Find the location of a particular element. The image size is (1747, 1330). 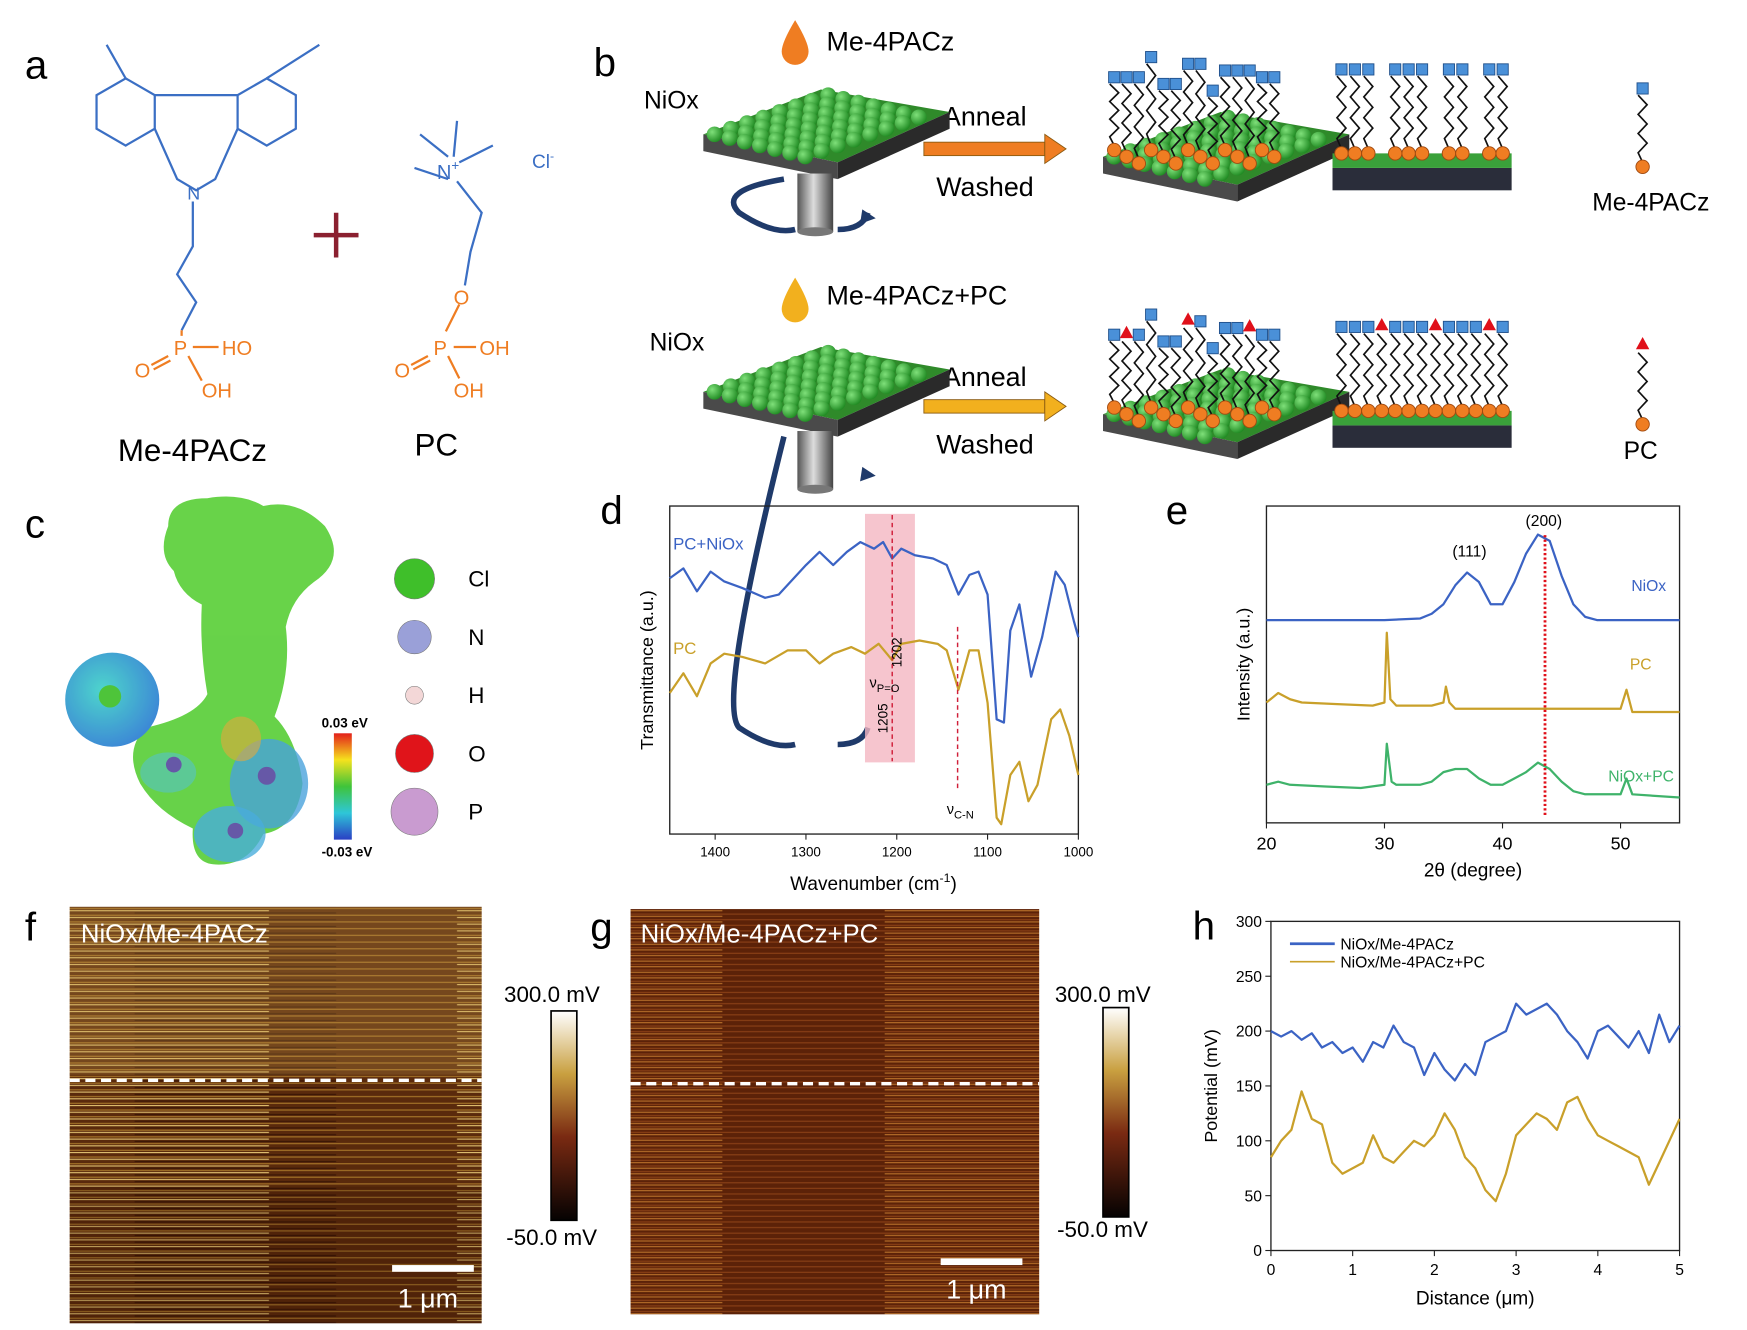

substrate-front is located at coordinates (770, 414).